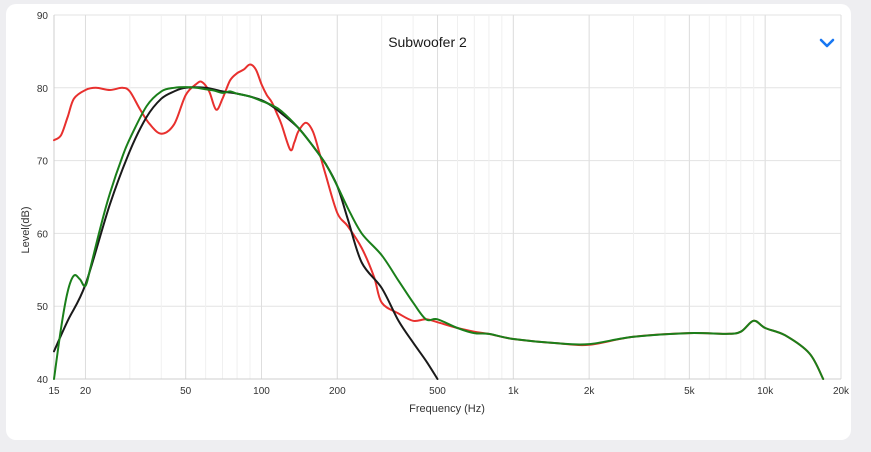 The height and width of the screenshot is (452, 871). I want to click on y-tick-label: 60, so click(43, 234).